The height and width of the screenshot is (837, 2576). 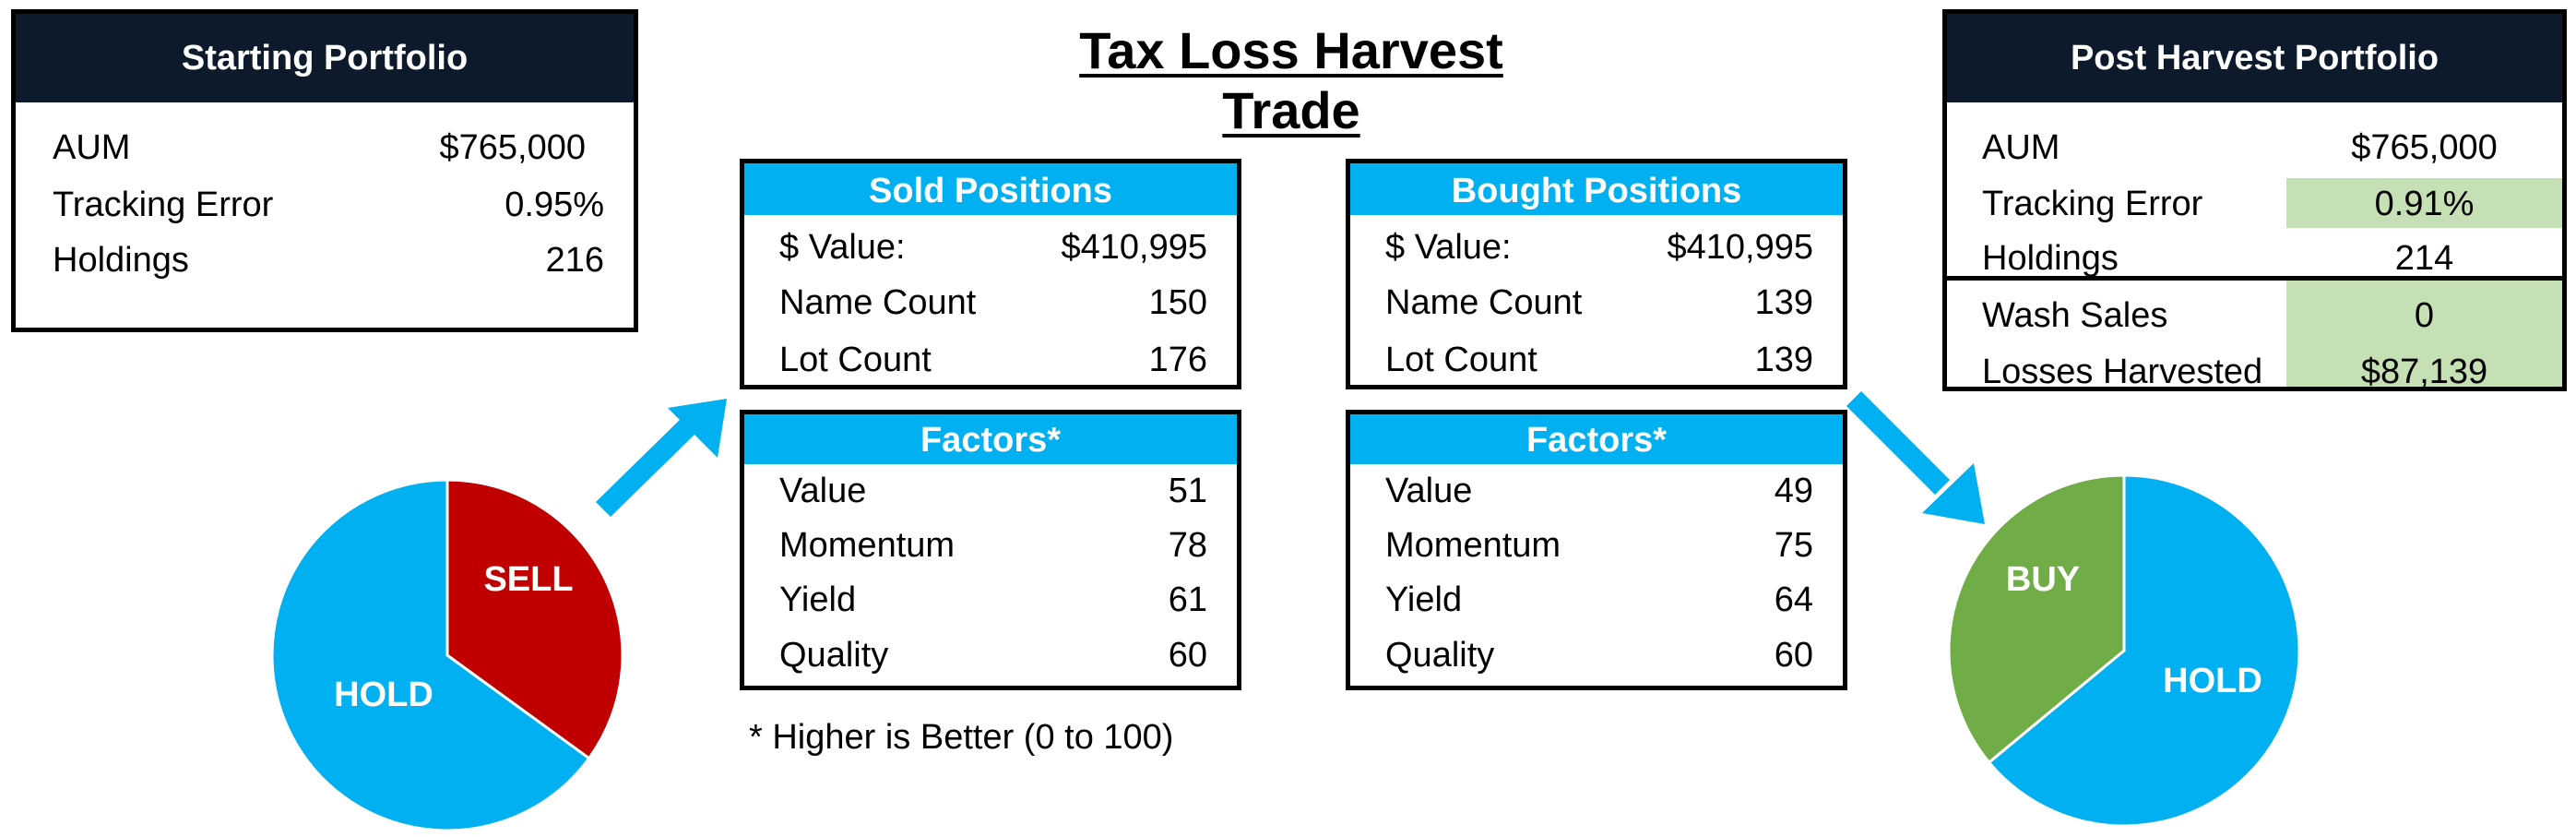 I want to click on bought-positions-title: Bought Positions, so click(x=1596, y=189).